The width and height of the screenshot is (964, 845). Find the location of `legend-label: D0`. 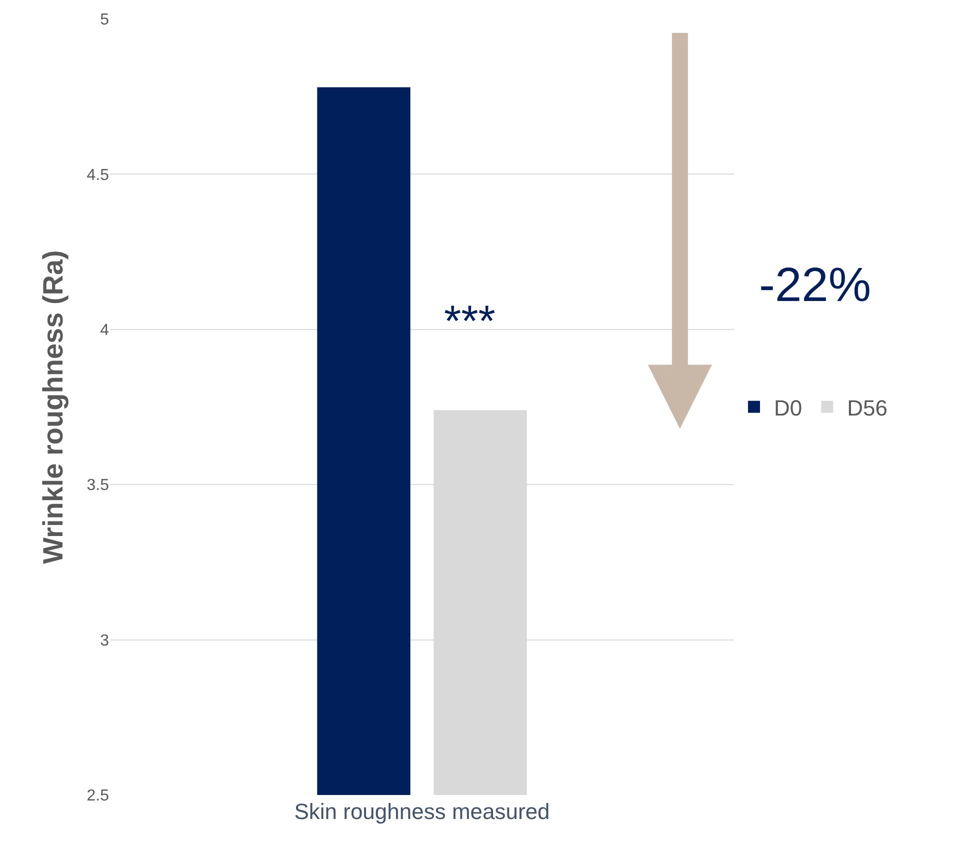

legend-label: D0 is located at coordinates (788, 407).